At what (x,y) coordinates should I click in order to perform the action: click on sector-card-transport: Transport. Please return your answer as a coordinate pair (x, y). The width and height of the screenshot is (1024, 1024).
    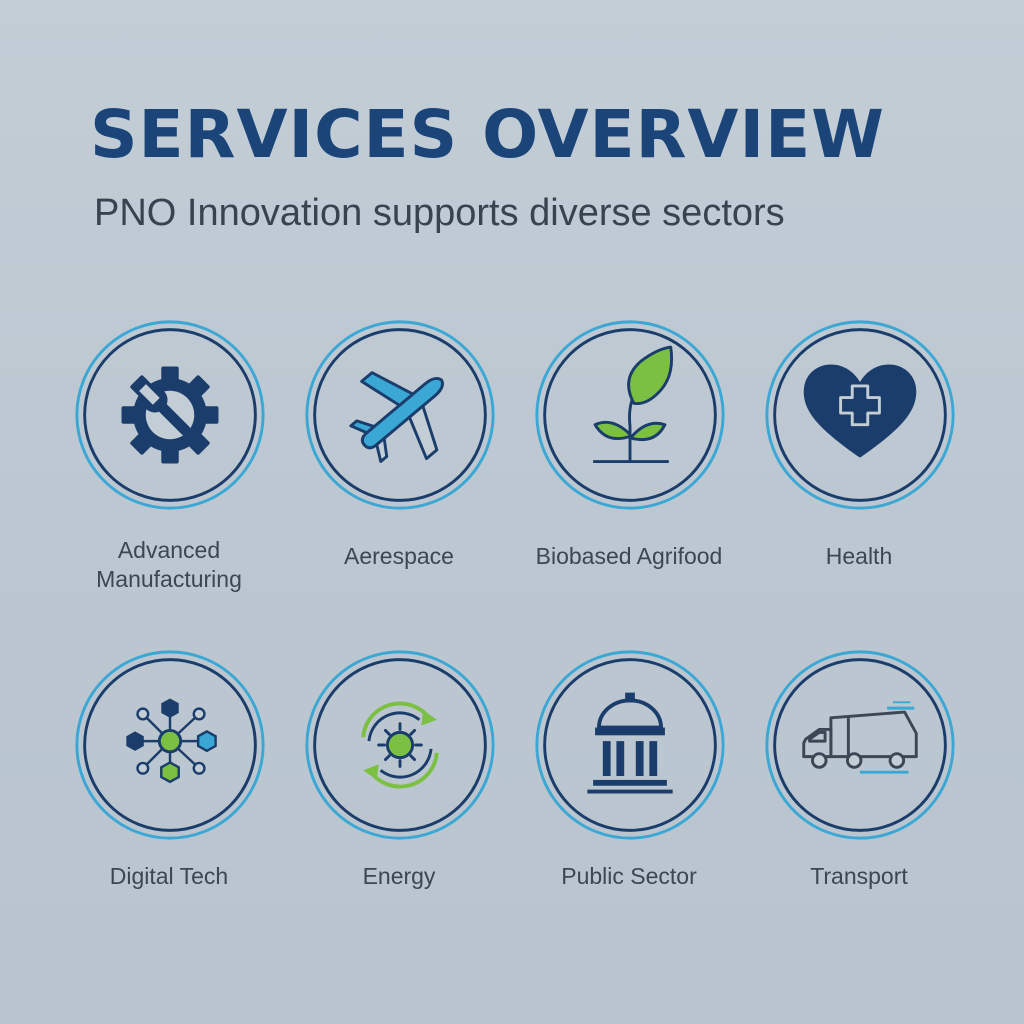
    Looking at the image, I should click on (859, 778).